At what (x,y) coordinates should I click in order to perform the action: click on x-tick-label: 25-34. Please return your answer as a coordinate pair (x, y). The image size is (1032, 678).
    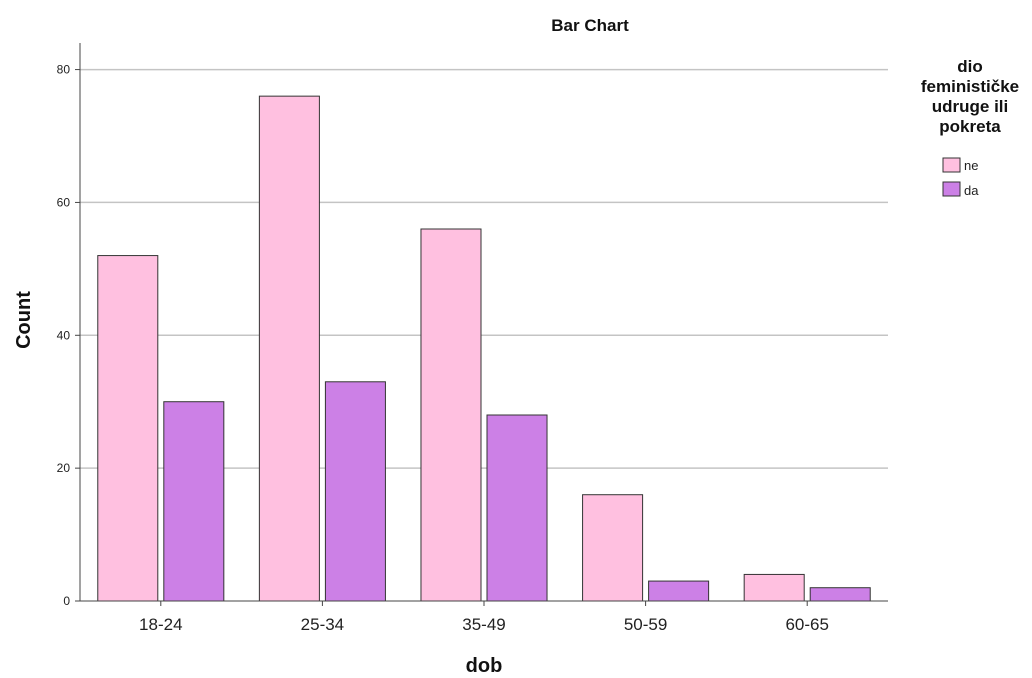
    Looking at the image, I should click on (322, 624).